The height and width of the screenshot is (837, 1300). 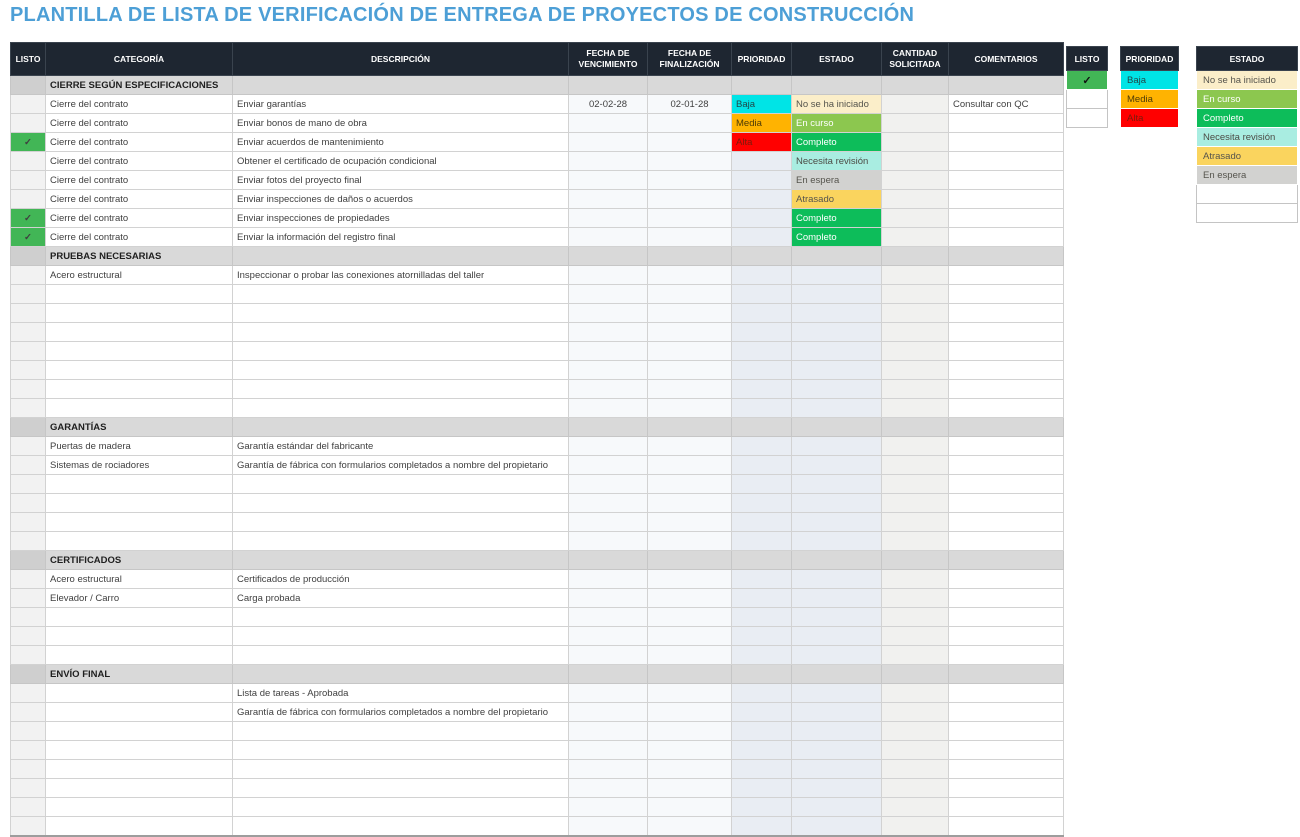 I want to click on cell-estado: Necesita revisión, so click(x=836, y=161).